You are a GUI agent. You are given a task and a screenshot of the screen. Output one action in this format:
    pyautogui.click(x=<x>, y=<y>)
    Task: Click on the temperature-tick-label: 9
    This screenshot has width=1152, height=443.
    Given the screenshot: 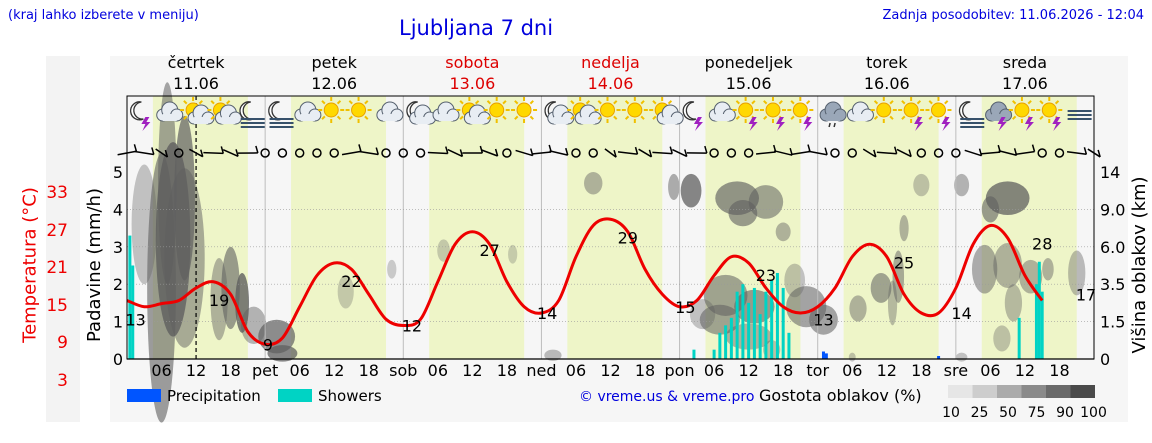 What is the action you would take?
    pyautogui.click(x=62, y=343)
    